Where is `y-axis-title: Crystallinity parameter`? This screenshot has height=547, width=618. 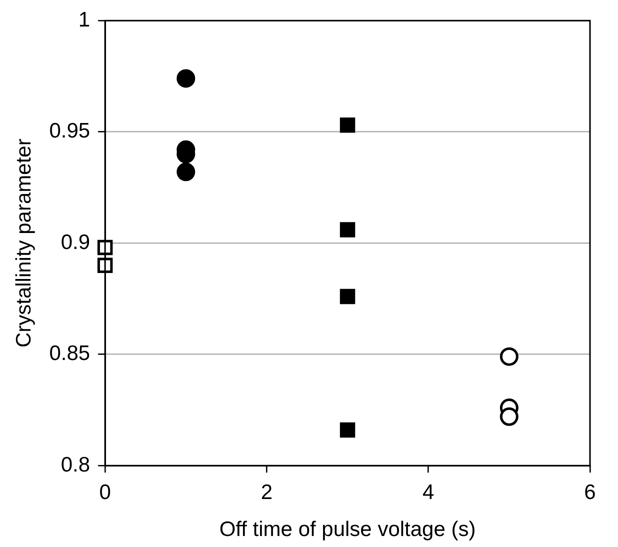 y-axis-title: Crystallinity parameter is located at coordinates (24, 243).